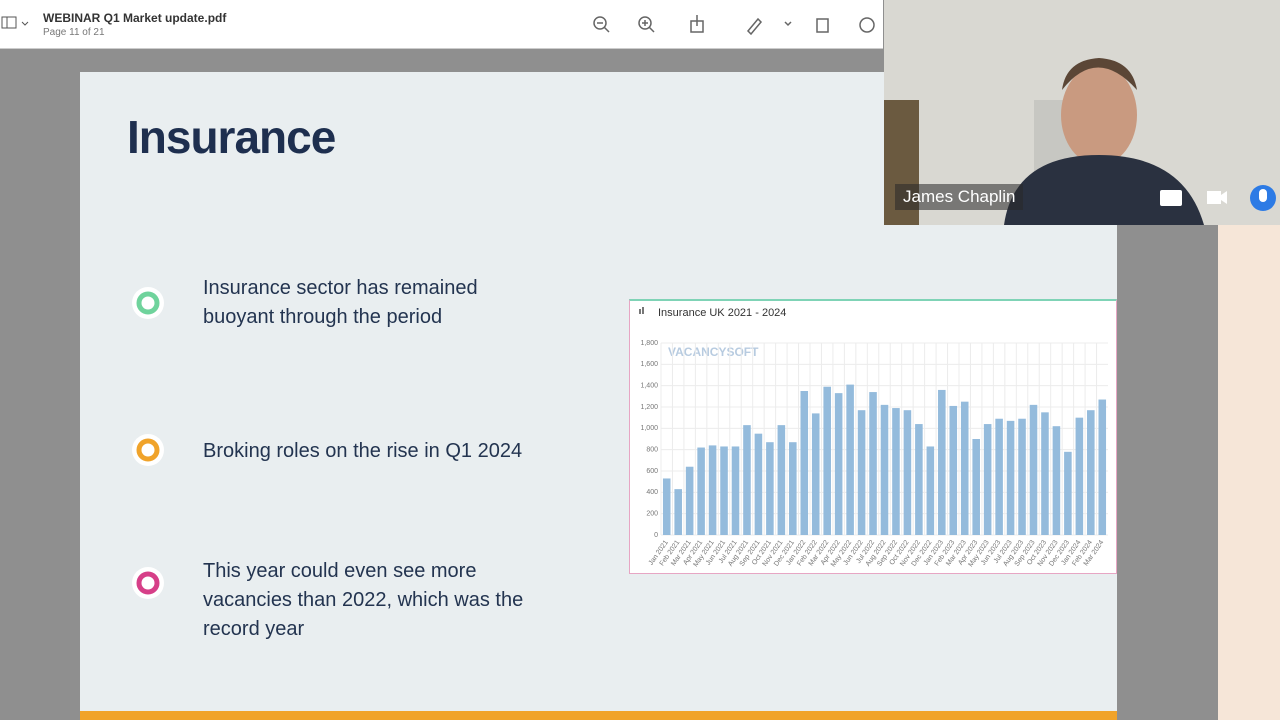 The height and width of the screenshot is (720, 1280). What do you see at coordinates (148, 443) in the screenshot?
I see `bullet-icons` at bounding box center [148, 443].